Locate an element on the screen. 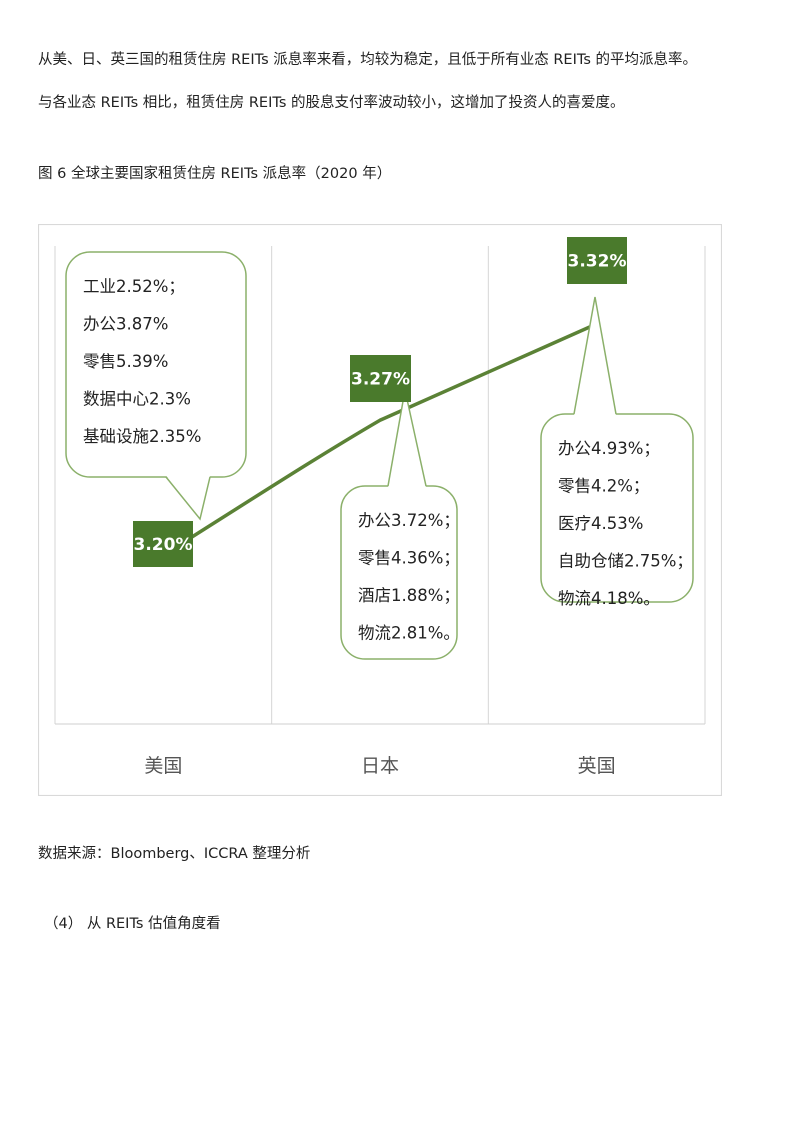 Image resolution: width=794 pixels, height=1123 pixels. data-label-text: 3.20% is located at coordinates (163, 545).